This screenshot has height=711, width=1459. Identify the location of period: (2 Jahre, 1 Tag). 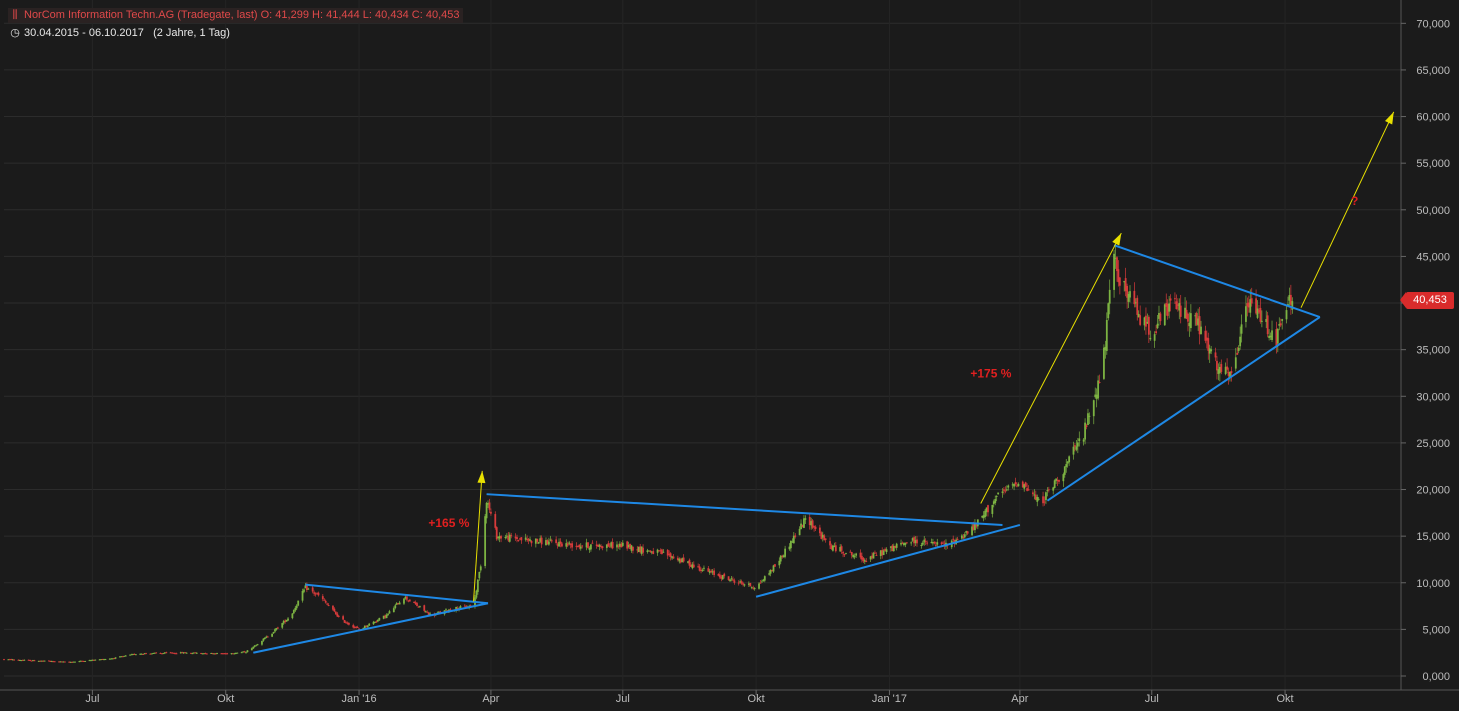
(191, 33).